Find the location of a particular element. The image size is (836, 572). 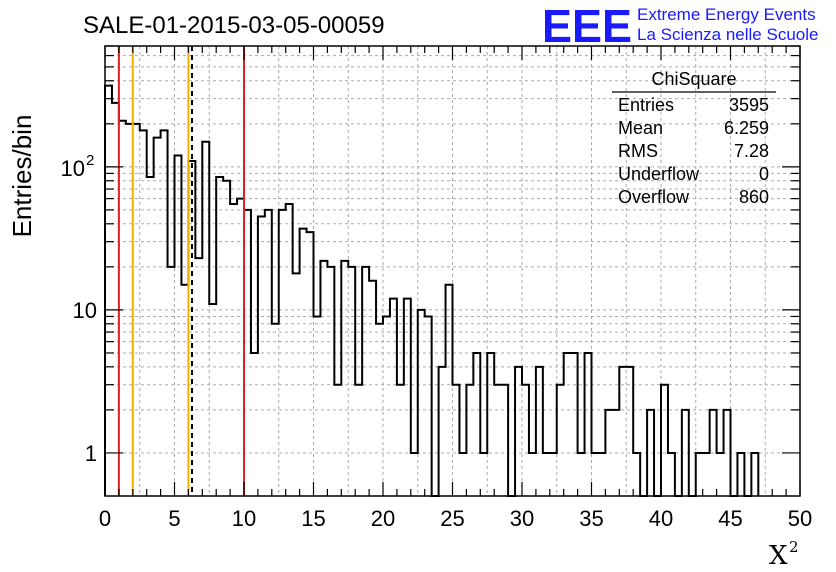

chart-title: SALE-01-2015-03-05-00059 is located at coordinates (234, 25).